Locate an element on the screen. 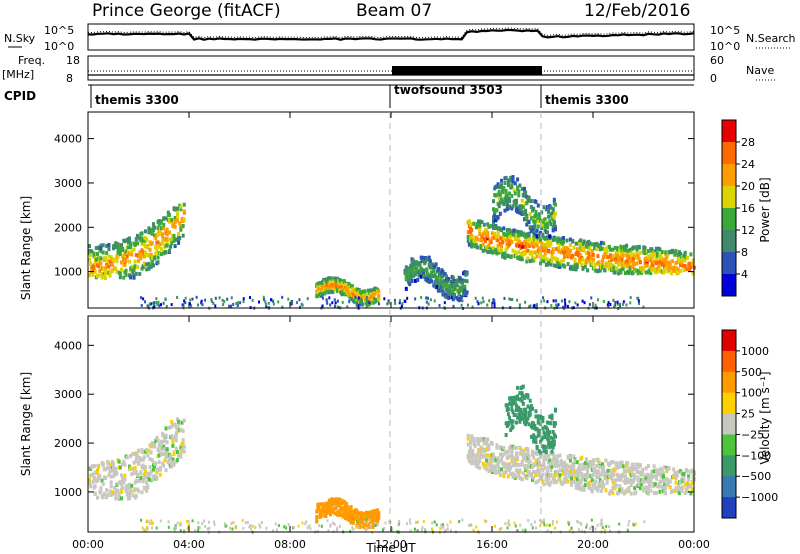 This screenshot has height=554, width=800. colorbar-tick-label: −100 is located at coordinates (756, 455).